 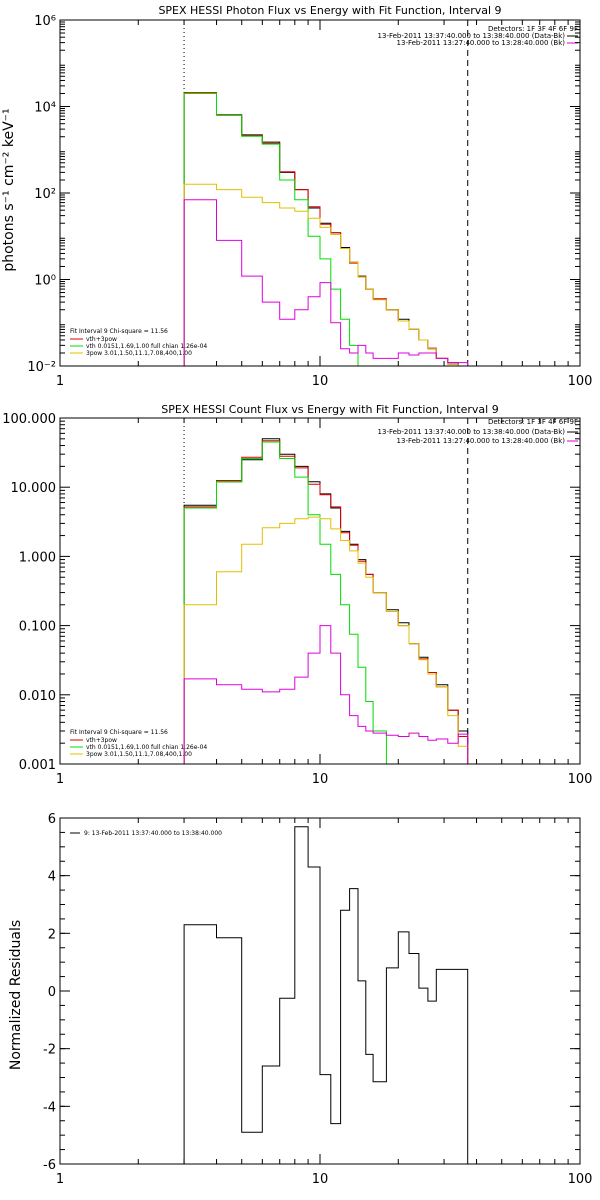 I want to click on y-tick-label: 100.000, so click(x=29, y=419).